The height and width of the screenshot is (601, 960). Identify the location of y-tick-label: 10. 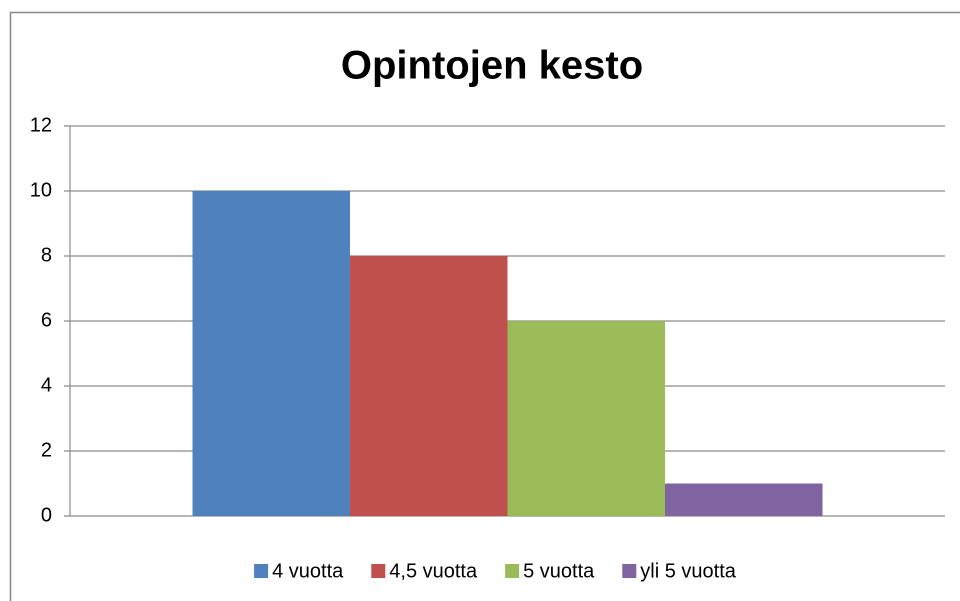
(41, 190).